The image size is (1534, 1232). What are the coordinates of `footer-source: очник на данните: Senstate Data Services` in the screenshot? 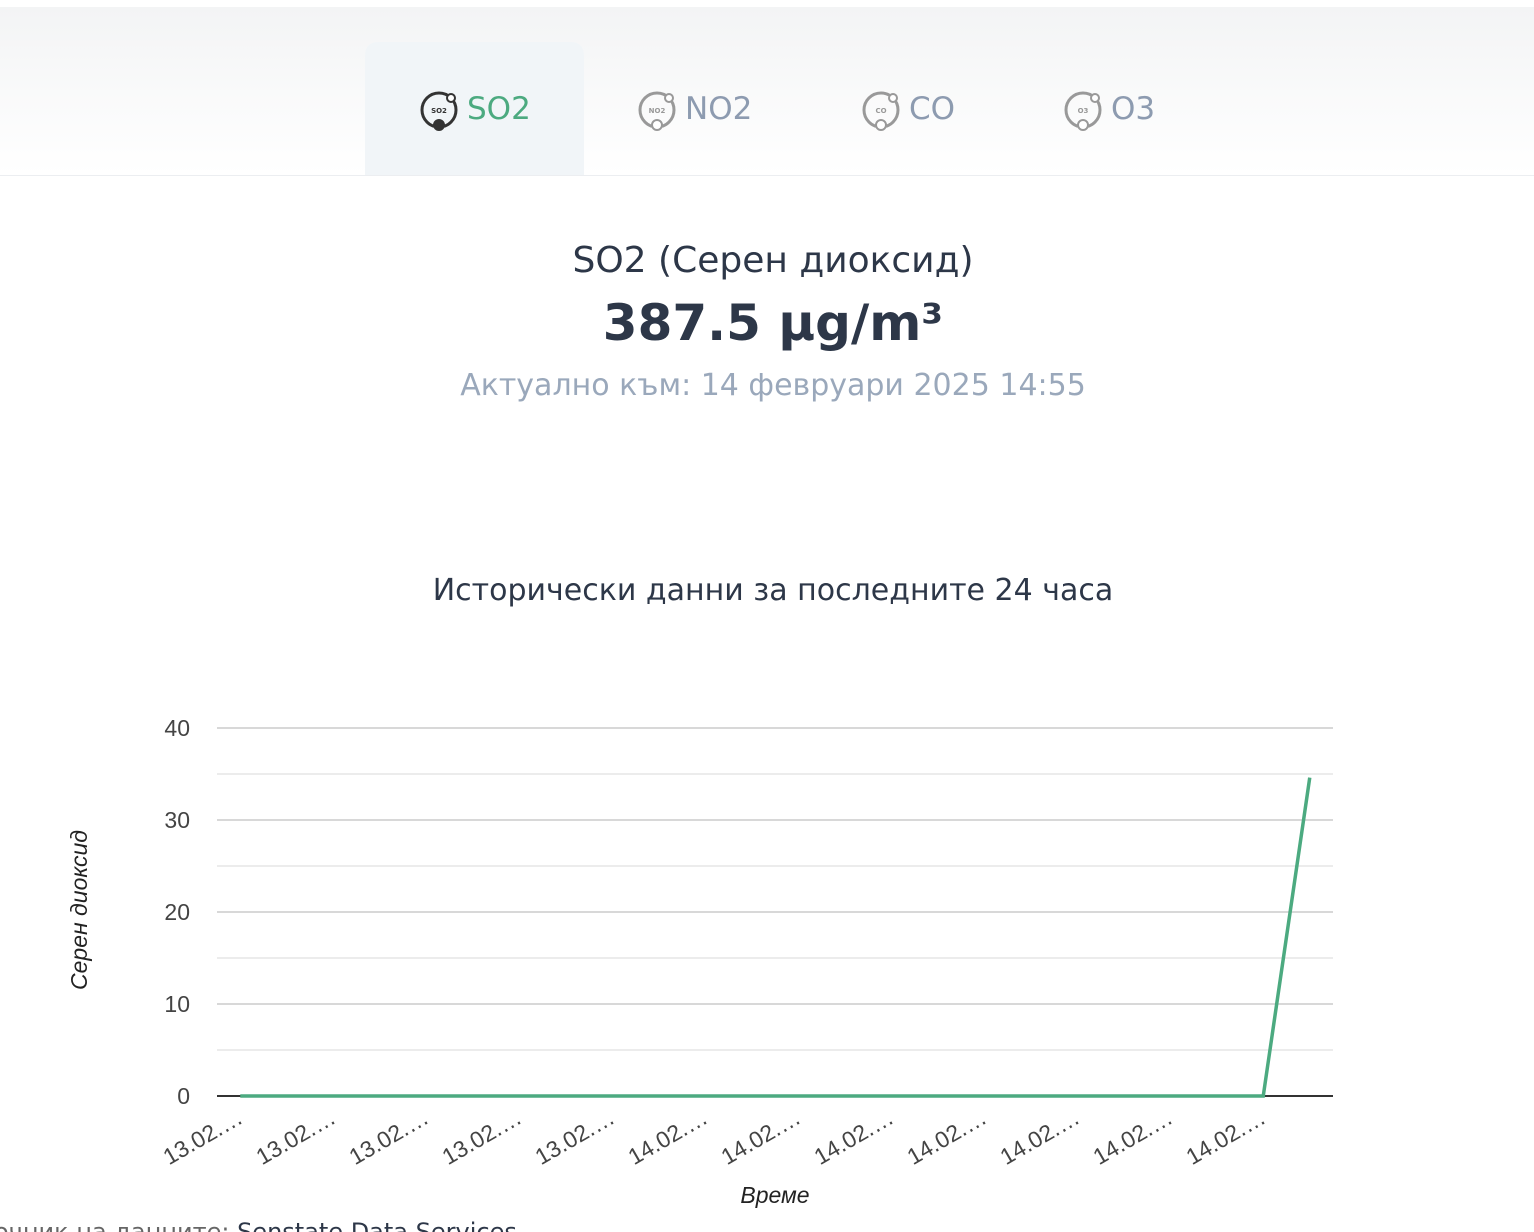 It's located at (258, 1225).